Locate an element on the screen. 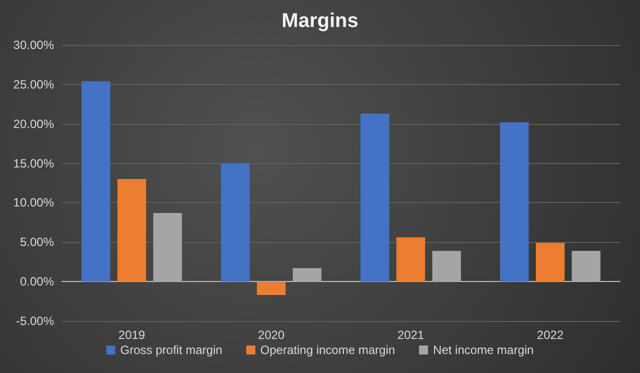 This screenshot has width=640, height=373. y-tick-label: 10.00% is located at coordinates (33, 203).